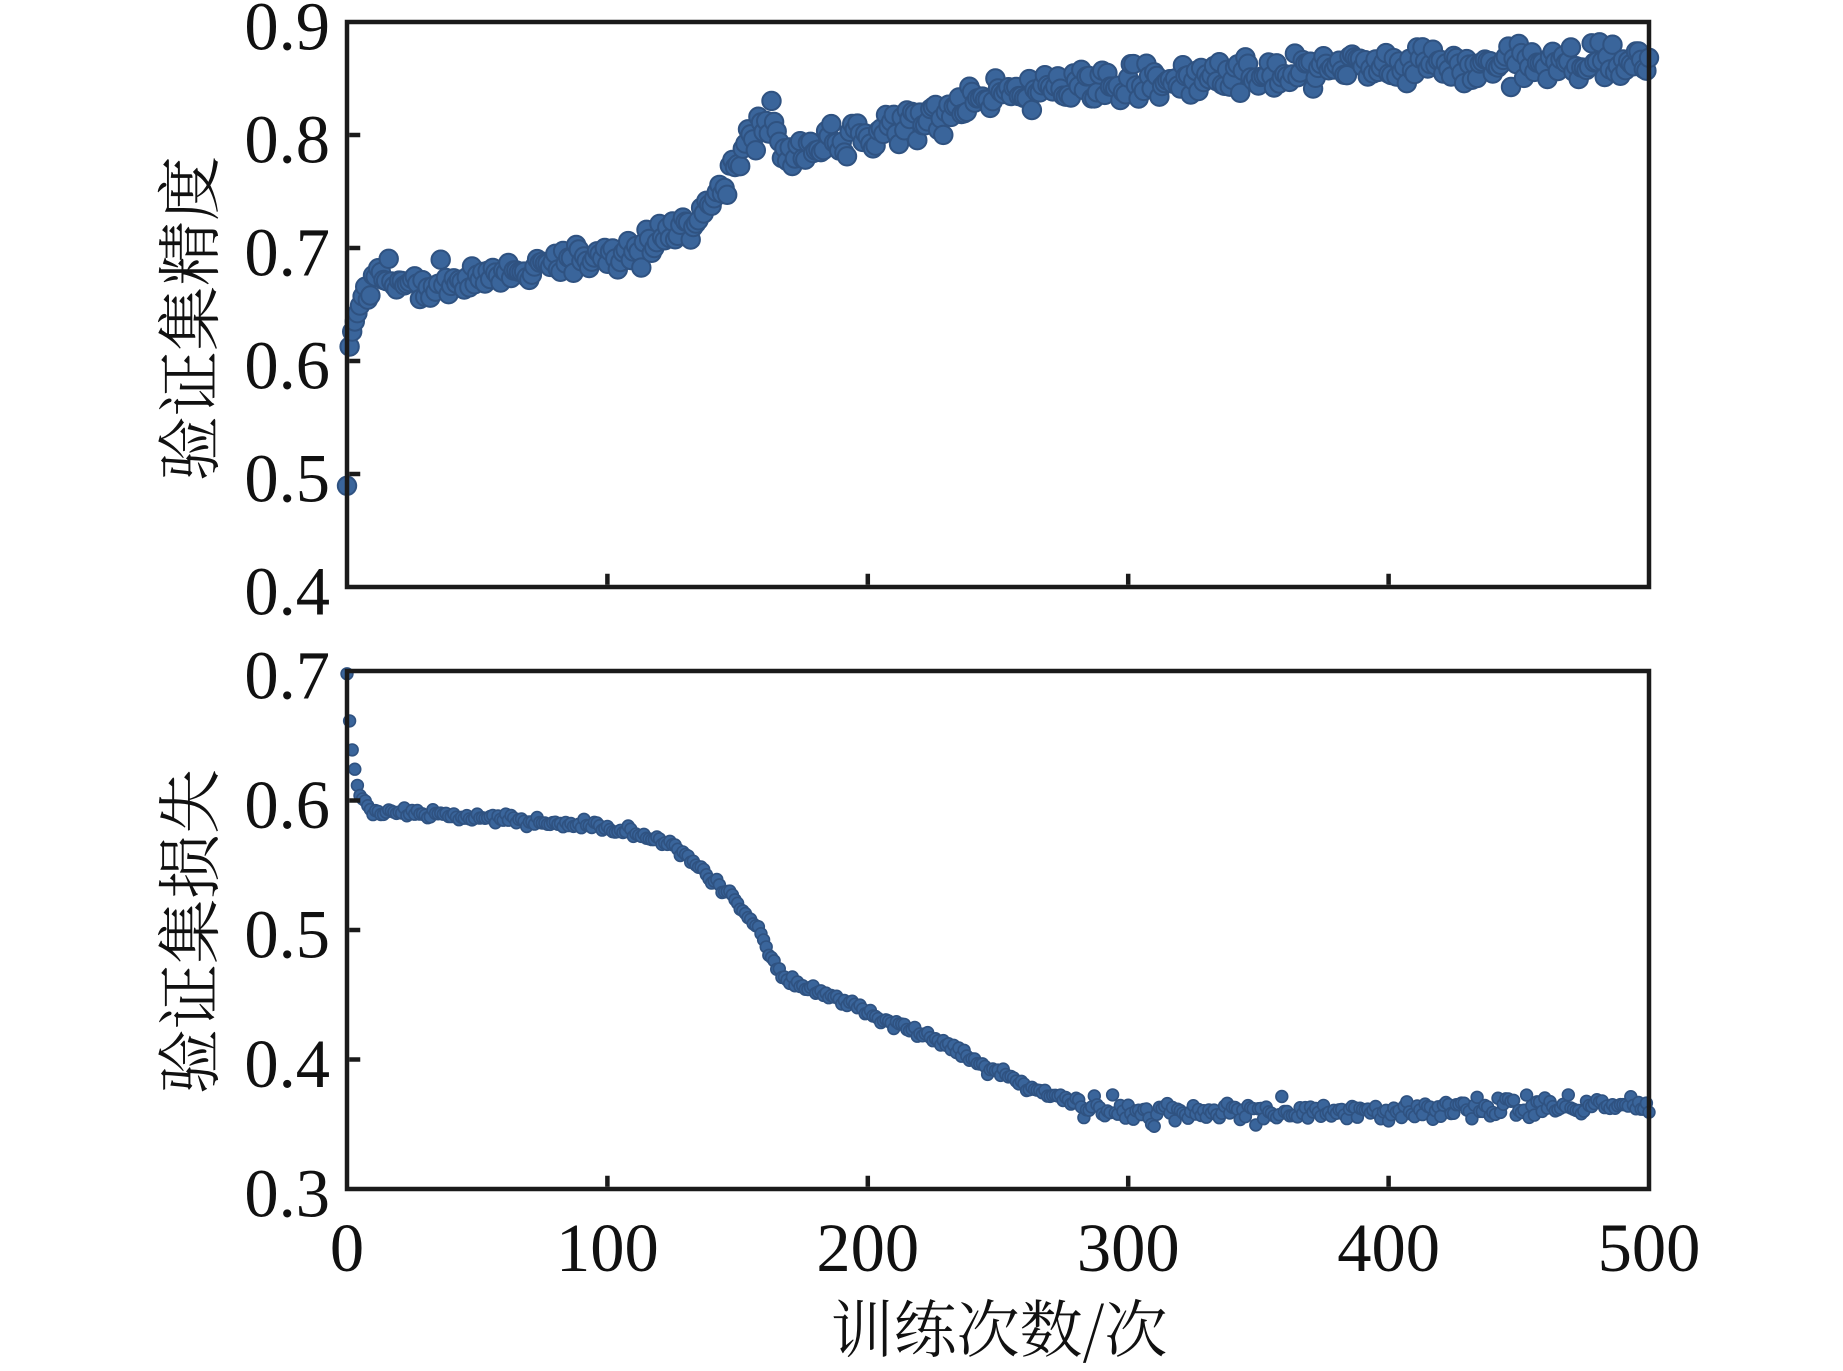  I want to click on svg-text: 0.8, so click(287, 140).